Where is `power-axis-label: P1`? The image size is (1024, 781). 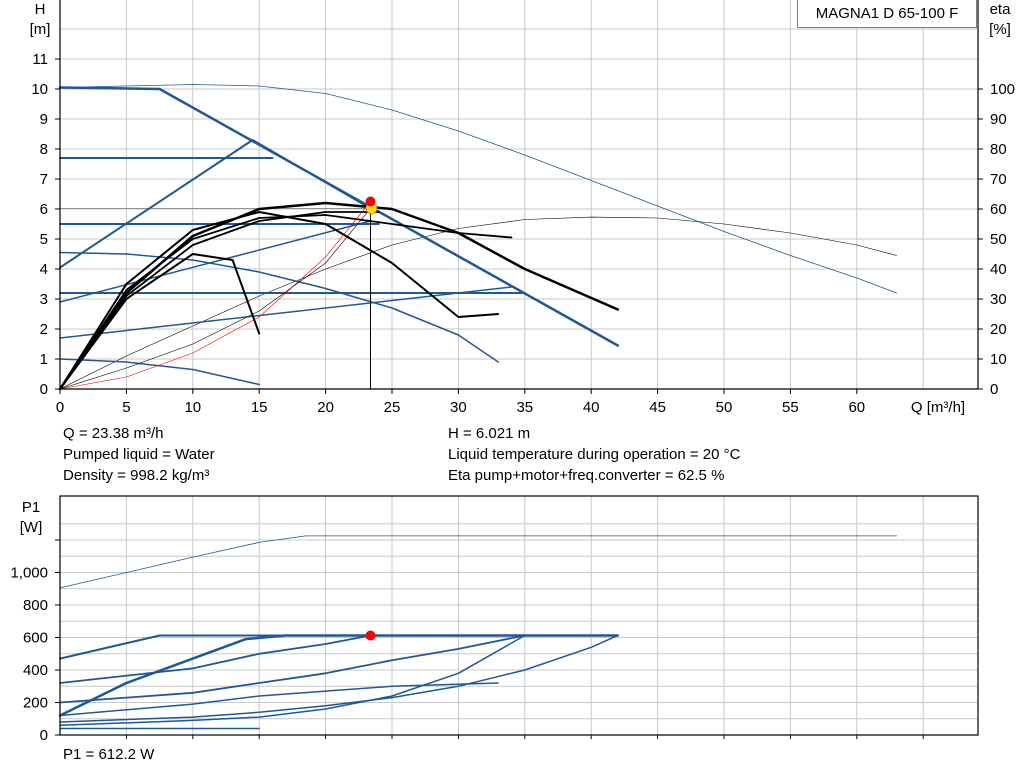 power-axis-label: P1 is located at coordinates (31, 507).